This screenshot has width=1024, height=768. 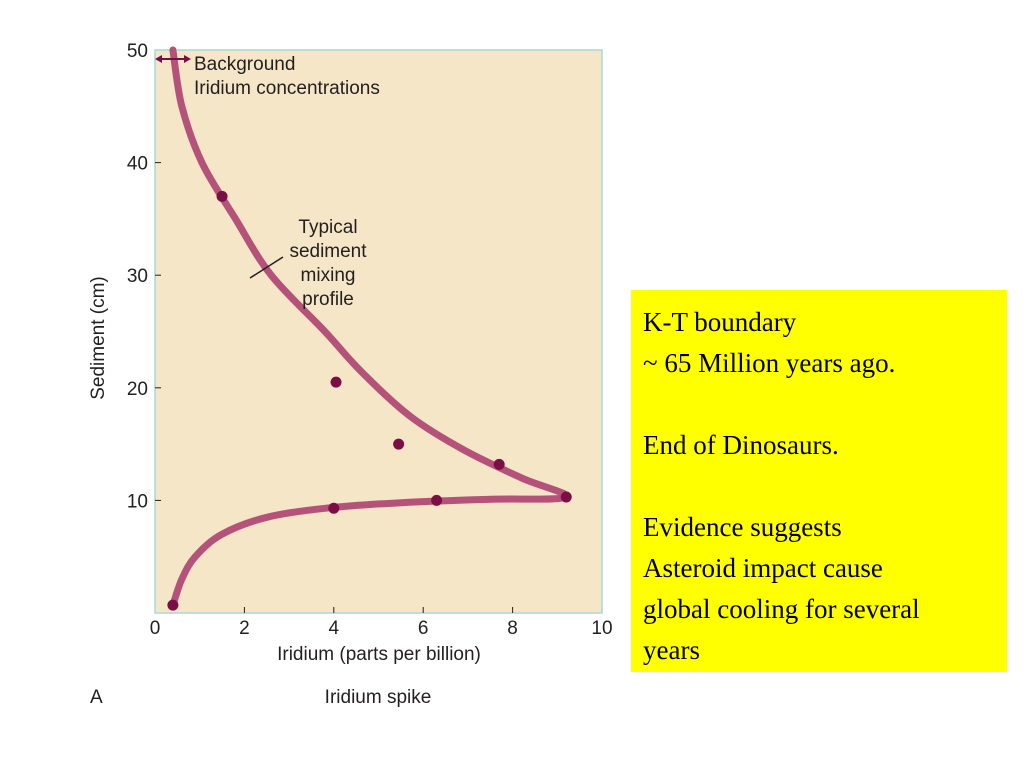 What do you see at coordinates (381, 623) in the screenshot?
I see `x-axis-ticks: 0 2 4 6 8 10` at bounding box center [381, 623].